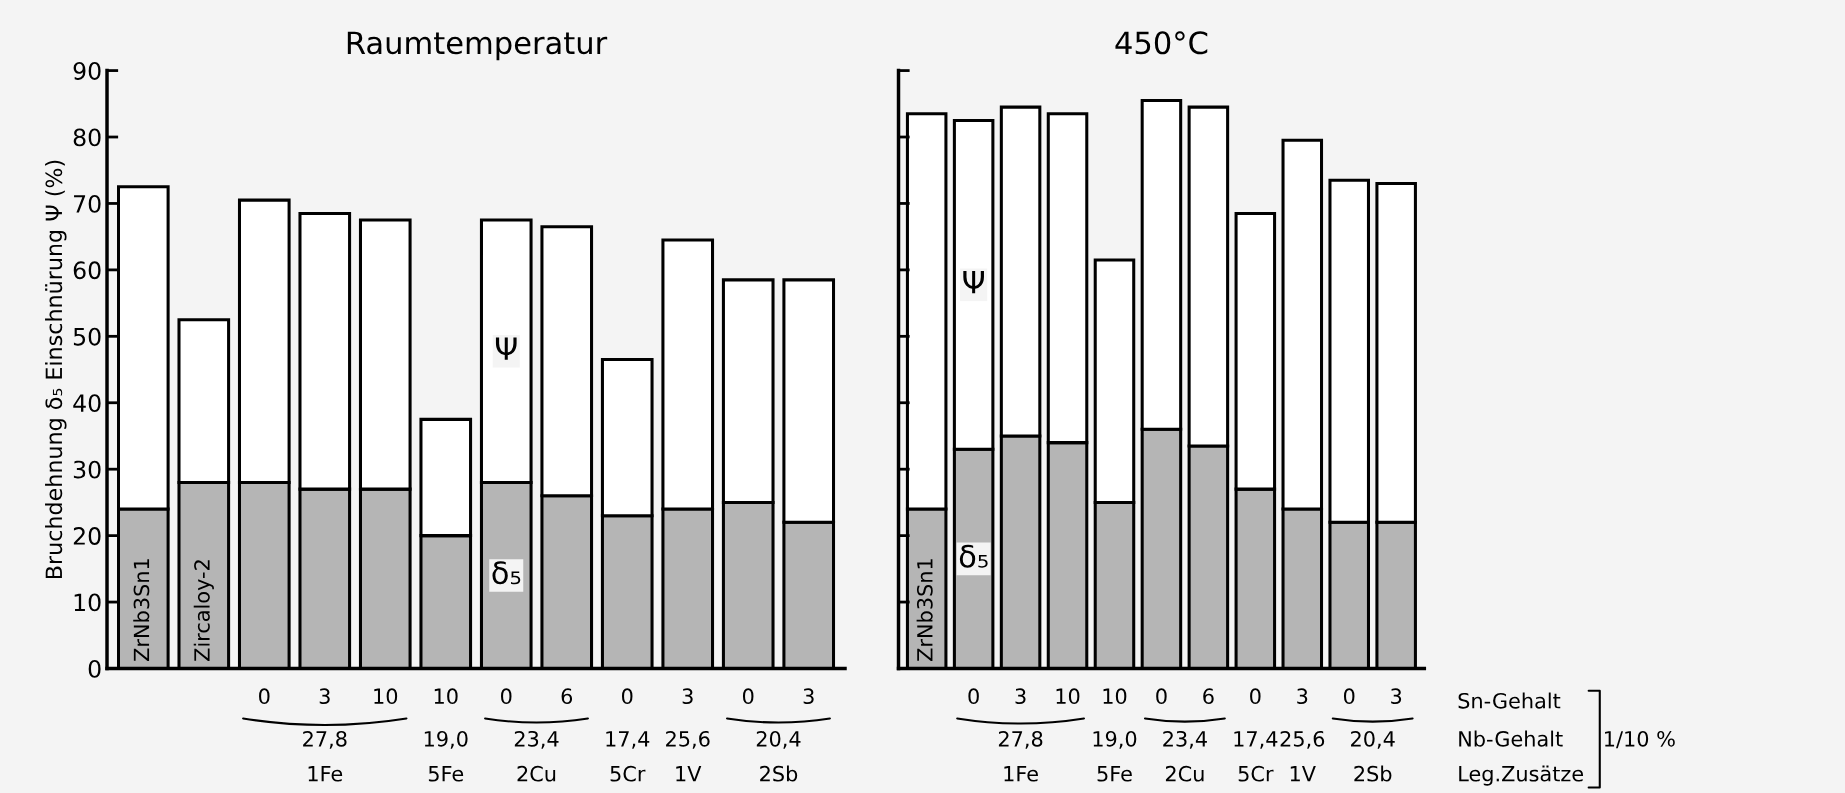 Image resolution: width=1845 pixels, height=793 pixels. I want to click on chart-title: 450°C, so click(1161, 43).